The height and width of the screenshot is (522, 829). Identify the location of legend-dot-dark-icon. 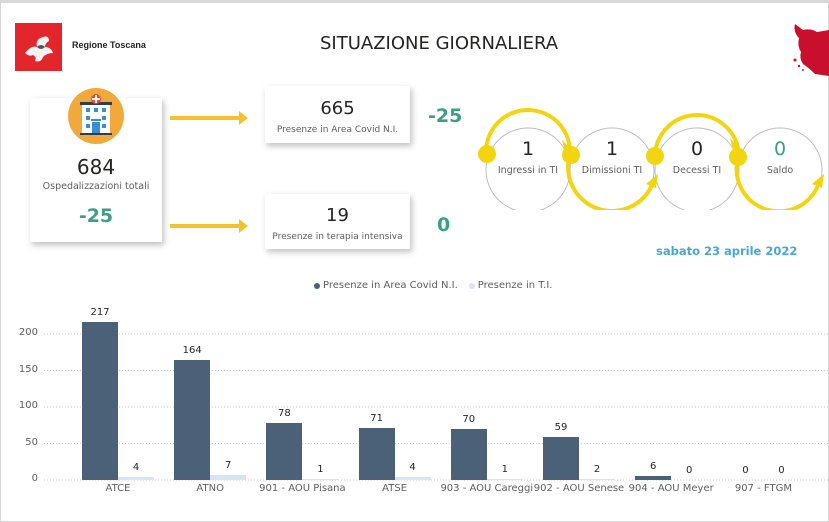
(317, 285).